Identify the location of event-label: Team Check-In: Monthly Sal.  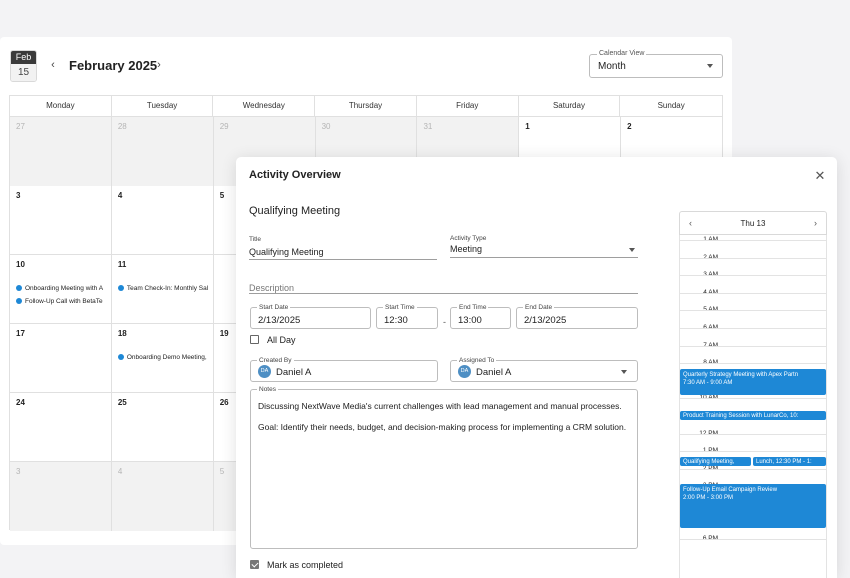
(167, 288).